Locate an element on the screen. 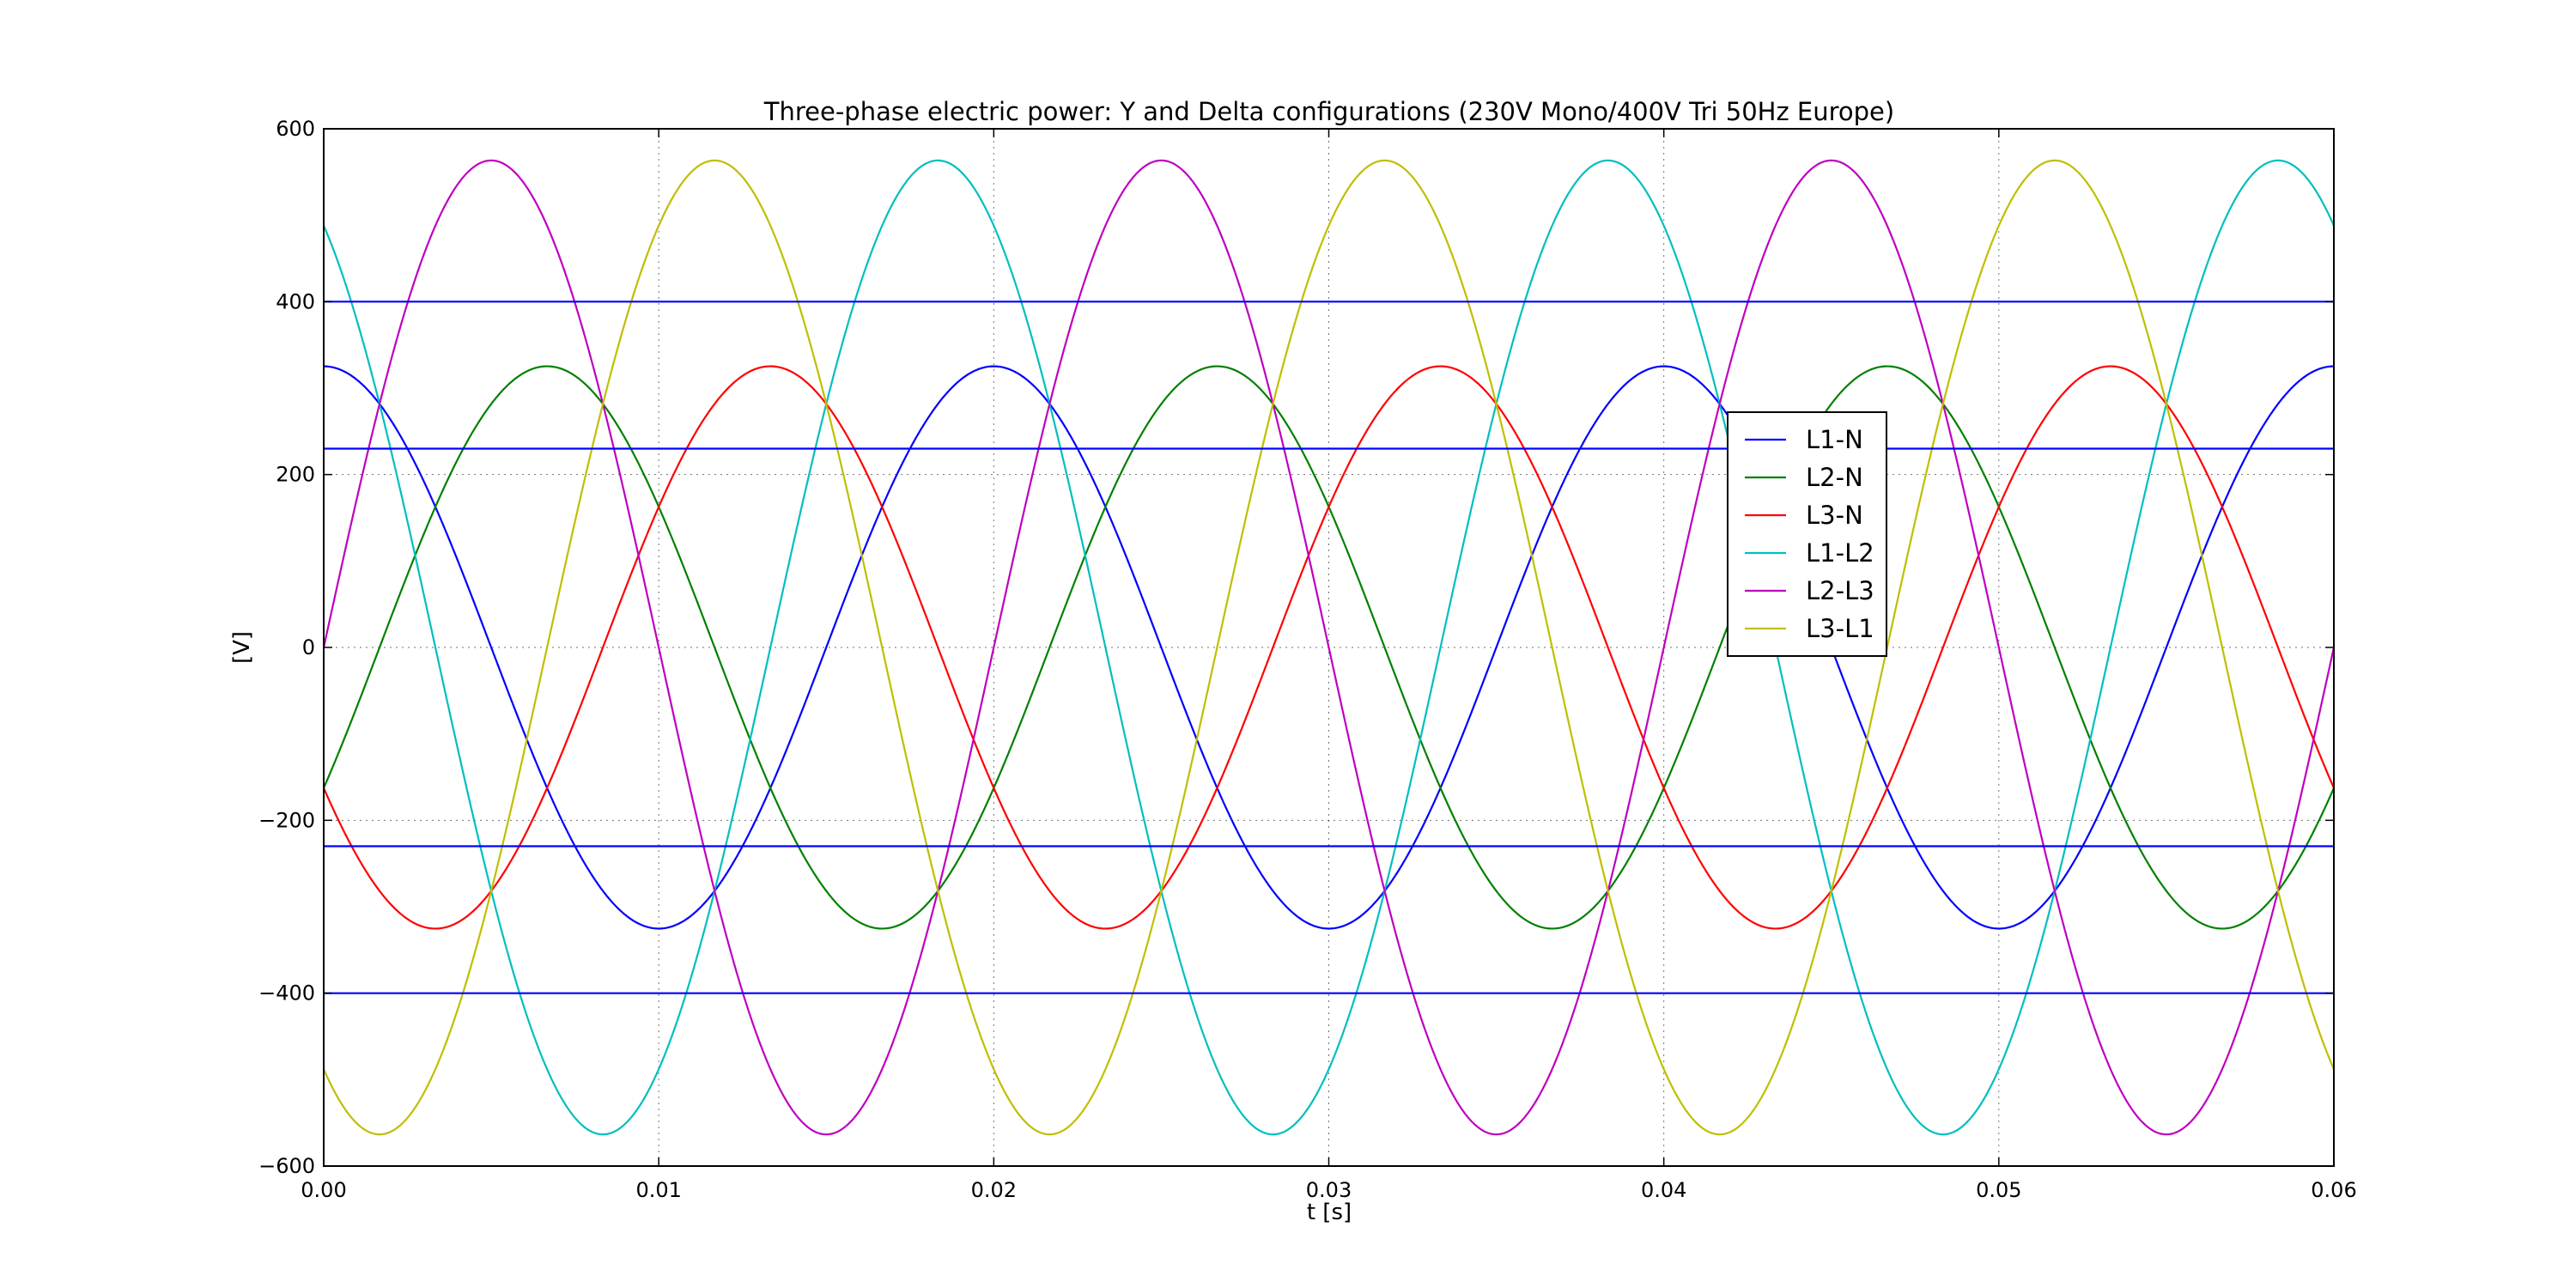  legend: L1-N L2-N L3-N L1-L2 L2-L3 L3-L1 is located at coordinates (1807, 534).